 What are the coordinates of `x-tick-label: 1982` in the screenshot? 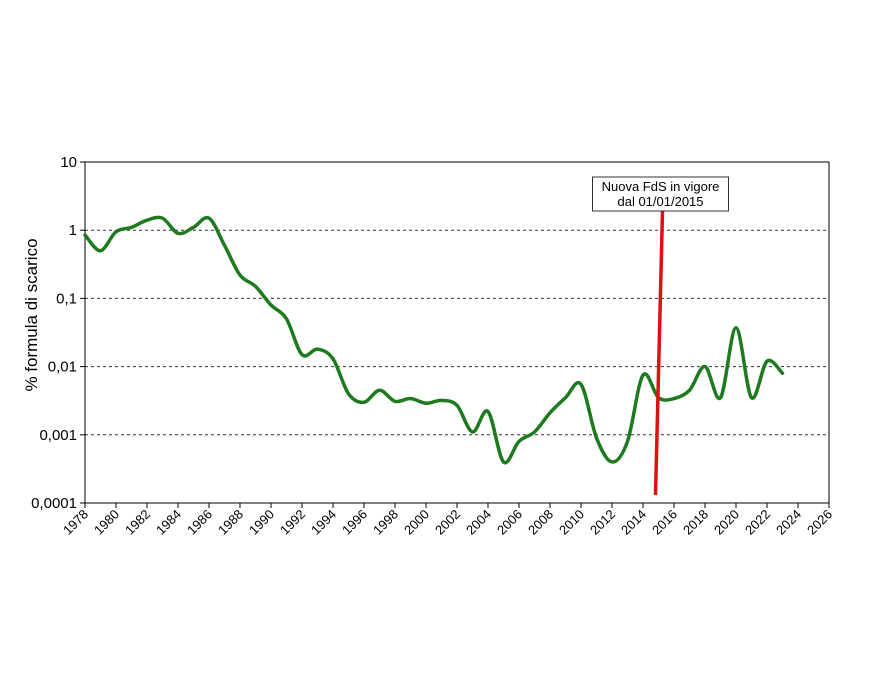 It's located at (137, 522).